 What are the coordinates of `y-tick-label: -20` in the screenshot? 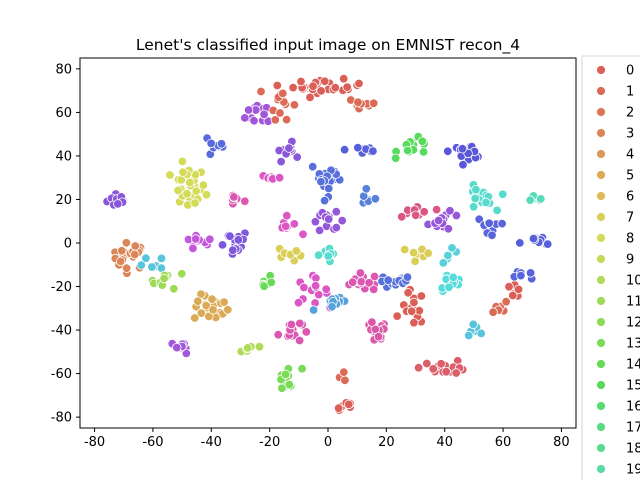 It's located at (61, 287).